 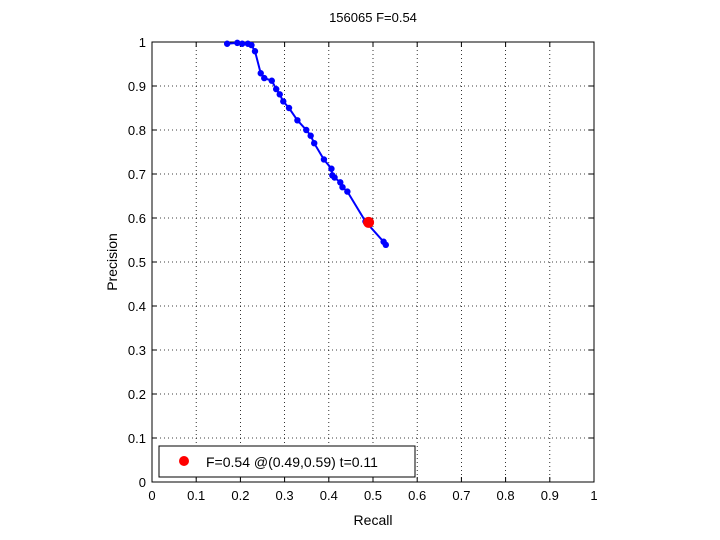 I want to click on legend-label: F=0.54 @(0.49,0.59) t=0.11, so click(x=292, y=462).